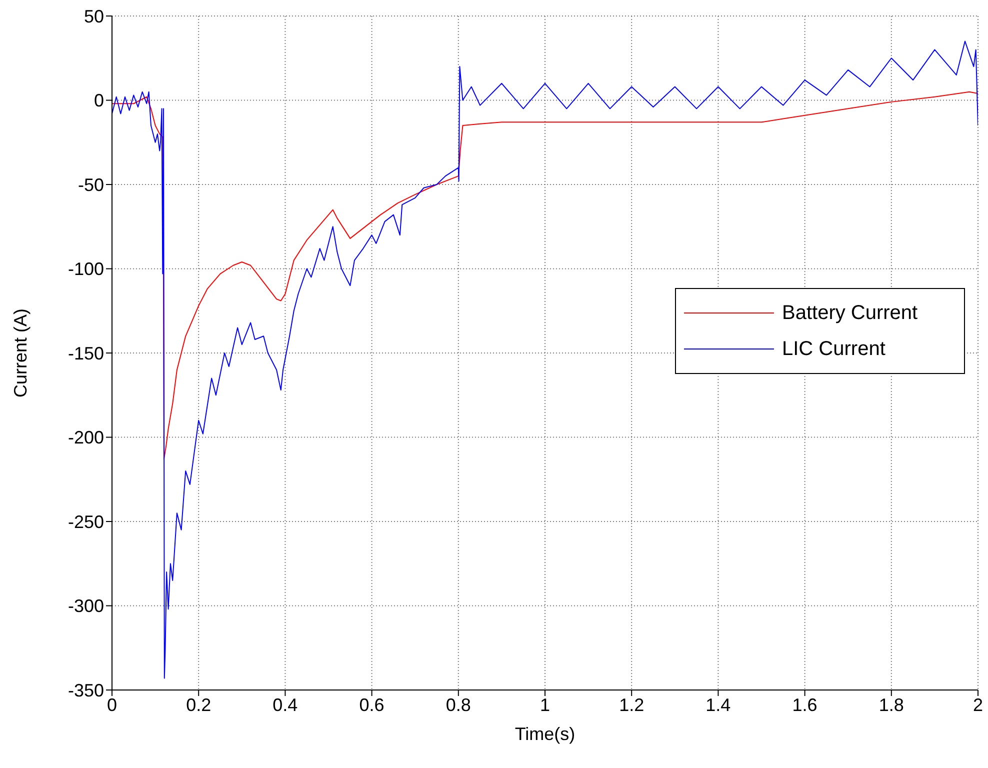  Describe the element at coordinates (20, 353) in the screenshot. I see `y-axis-title: Current (A)` at that location.